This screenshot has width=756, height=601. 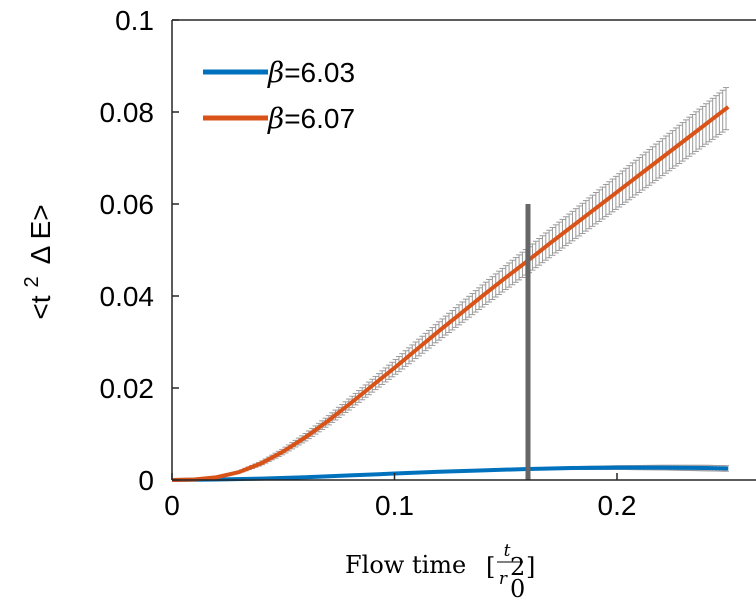 What do you see at coordinates (279, 95) in the screenshot?
I see `legend: β=6.03 β=6.07` at bounding box center [279, 95].